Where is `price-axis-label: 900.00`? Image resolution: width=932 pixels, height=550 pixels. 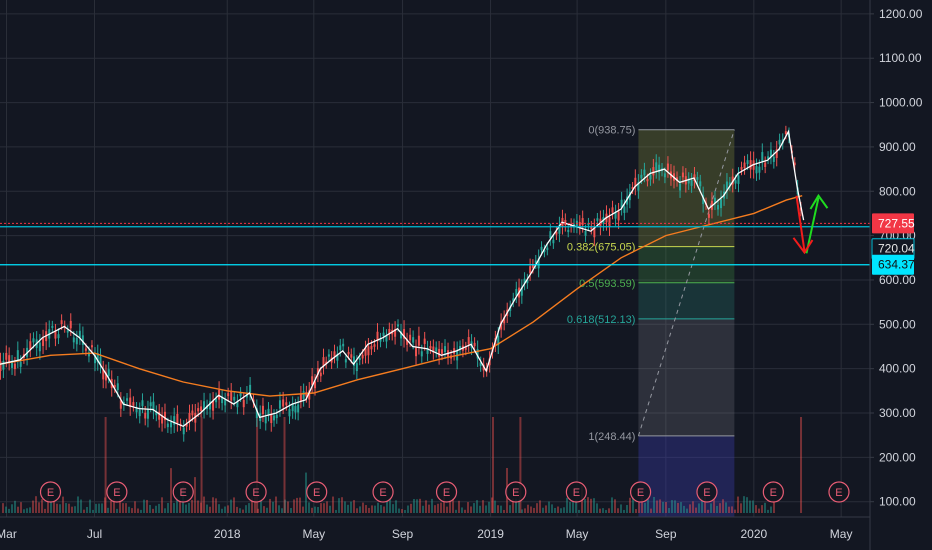 price-axis-label: 900.00 is located at coordinates (897, 147).